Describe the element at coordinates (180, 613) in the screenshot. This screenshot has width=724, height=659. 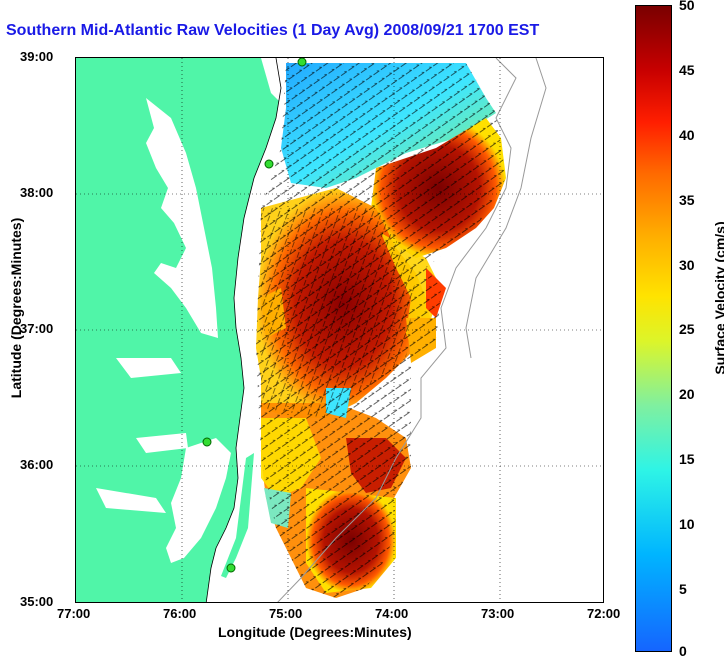
I see `x-tick-label: 76:00` at that location.